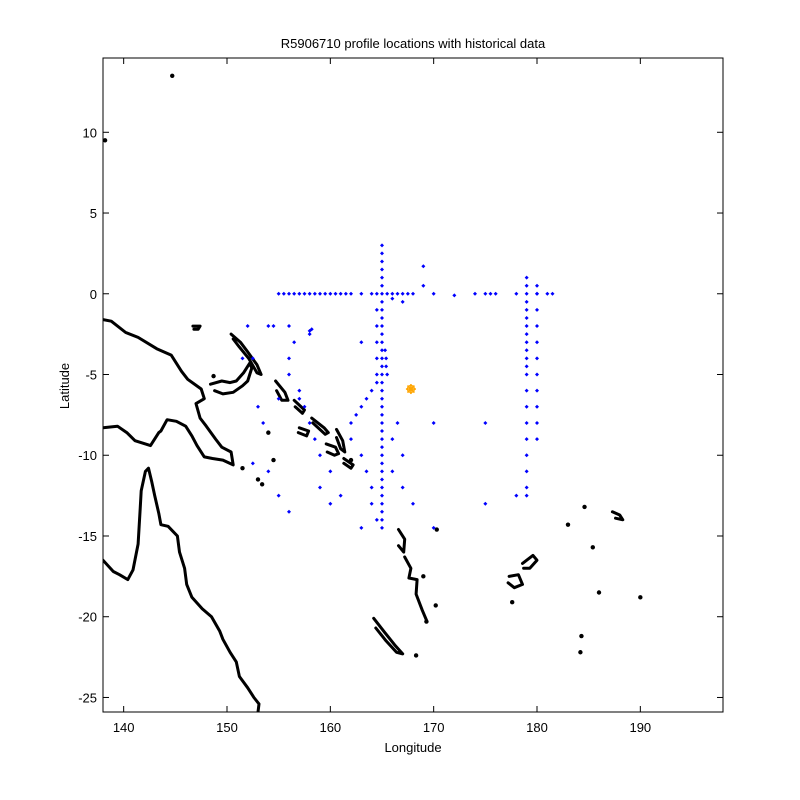 This screenshot has width=800, height=800. Describe the element at coordinates (617, 516) in the screenshot. I see `coastline-samoa` at that location.